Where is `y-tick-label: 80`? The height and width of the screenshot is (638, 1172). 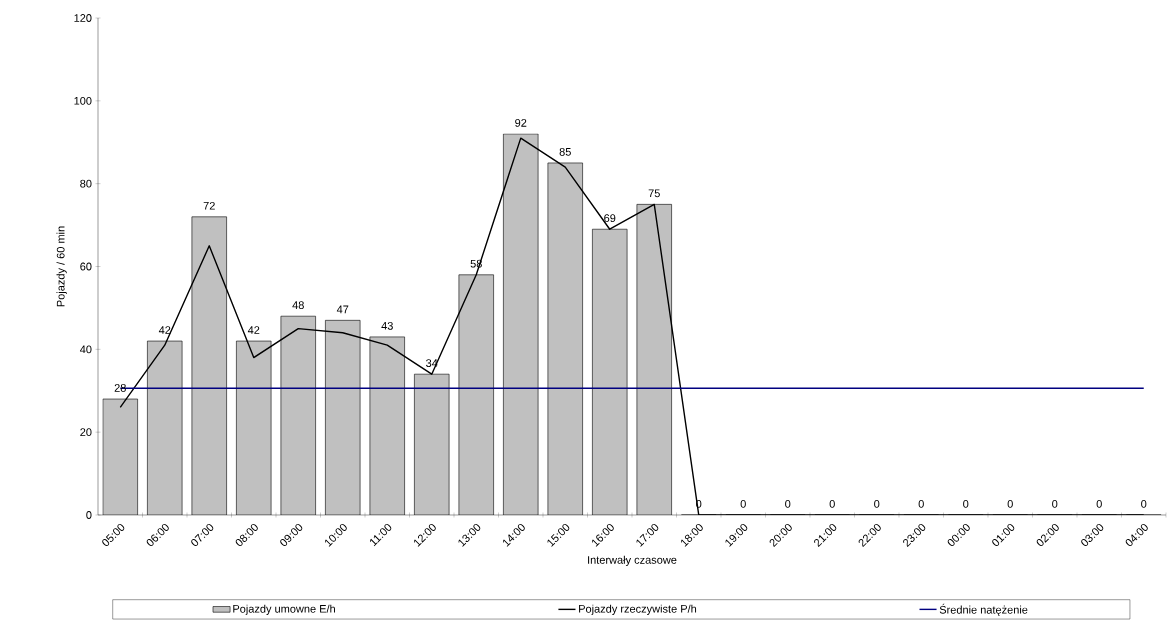
y-tick-label: 80 is located at coordinates (86, 183).